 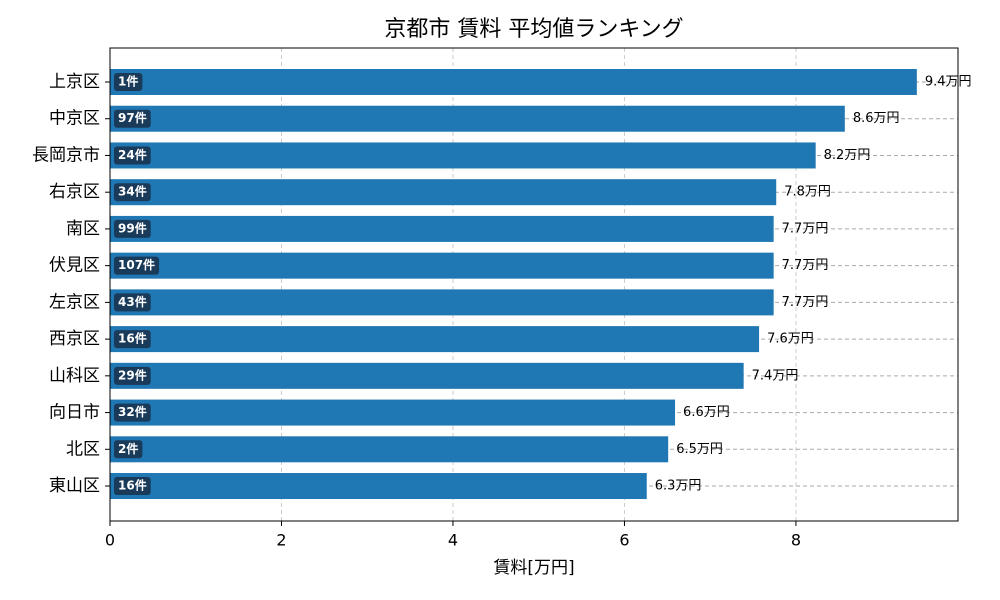 I want to click on count-label: 34件, so click(x=132, y=191).